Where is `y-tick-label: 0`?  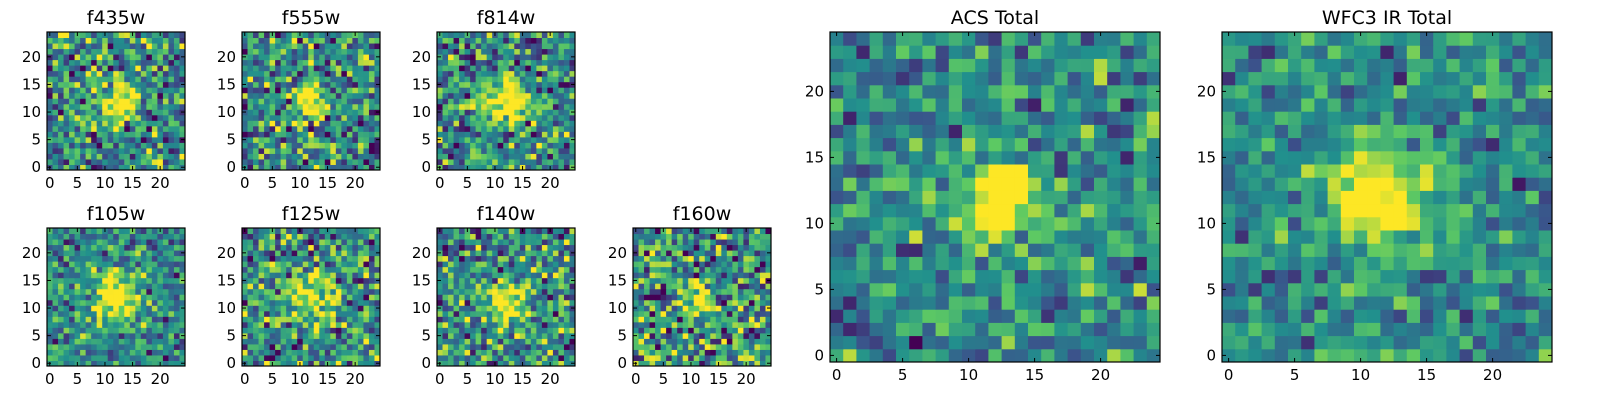 y-tick-label: 0 is located at coordinates (426, 363).